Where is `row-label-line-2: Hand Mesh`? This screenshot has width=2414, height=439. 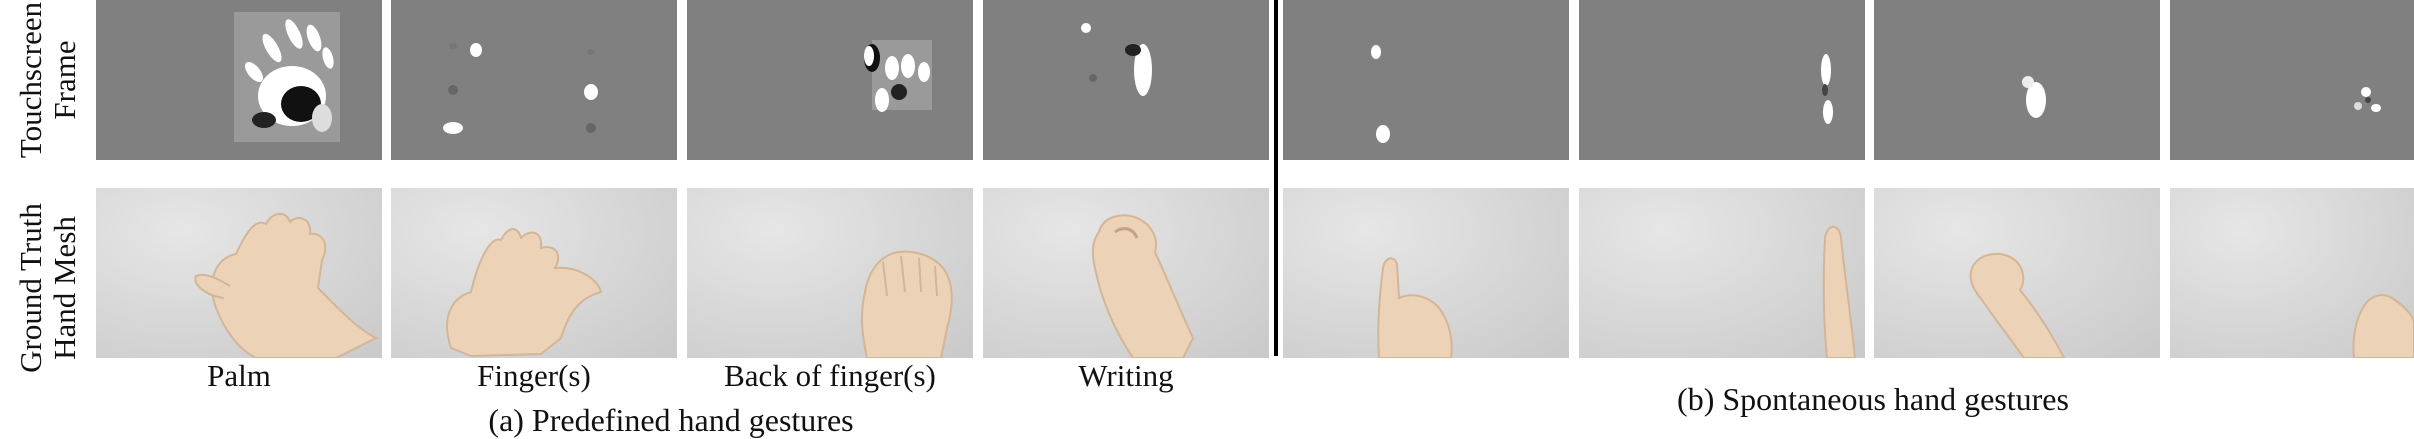 row-label-line-2: Hand Mesh is located at coordinates (65, 288).